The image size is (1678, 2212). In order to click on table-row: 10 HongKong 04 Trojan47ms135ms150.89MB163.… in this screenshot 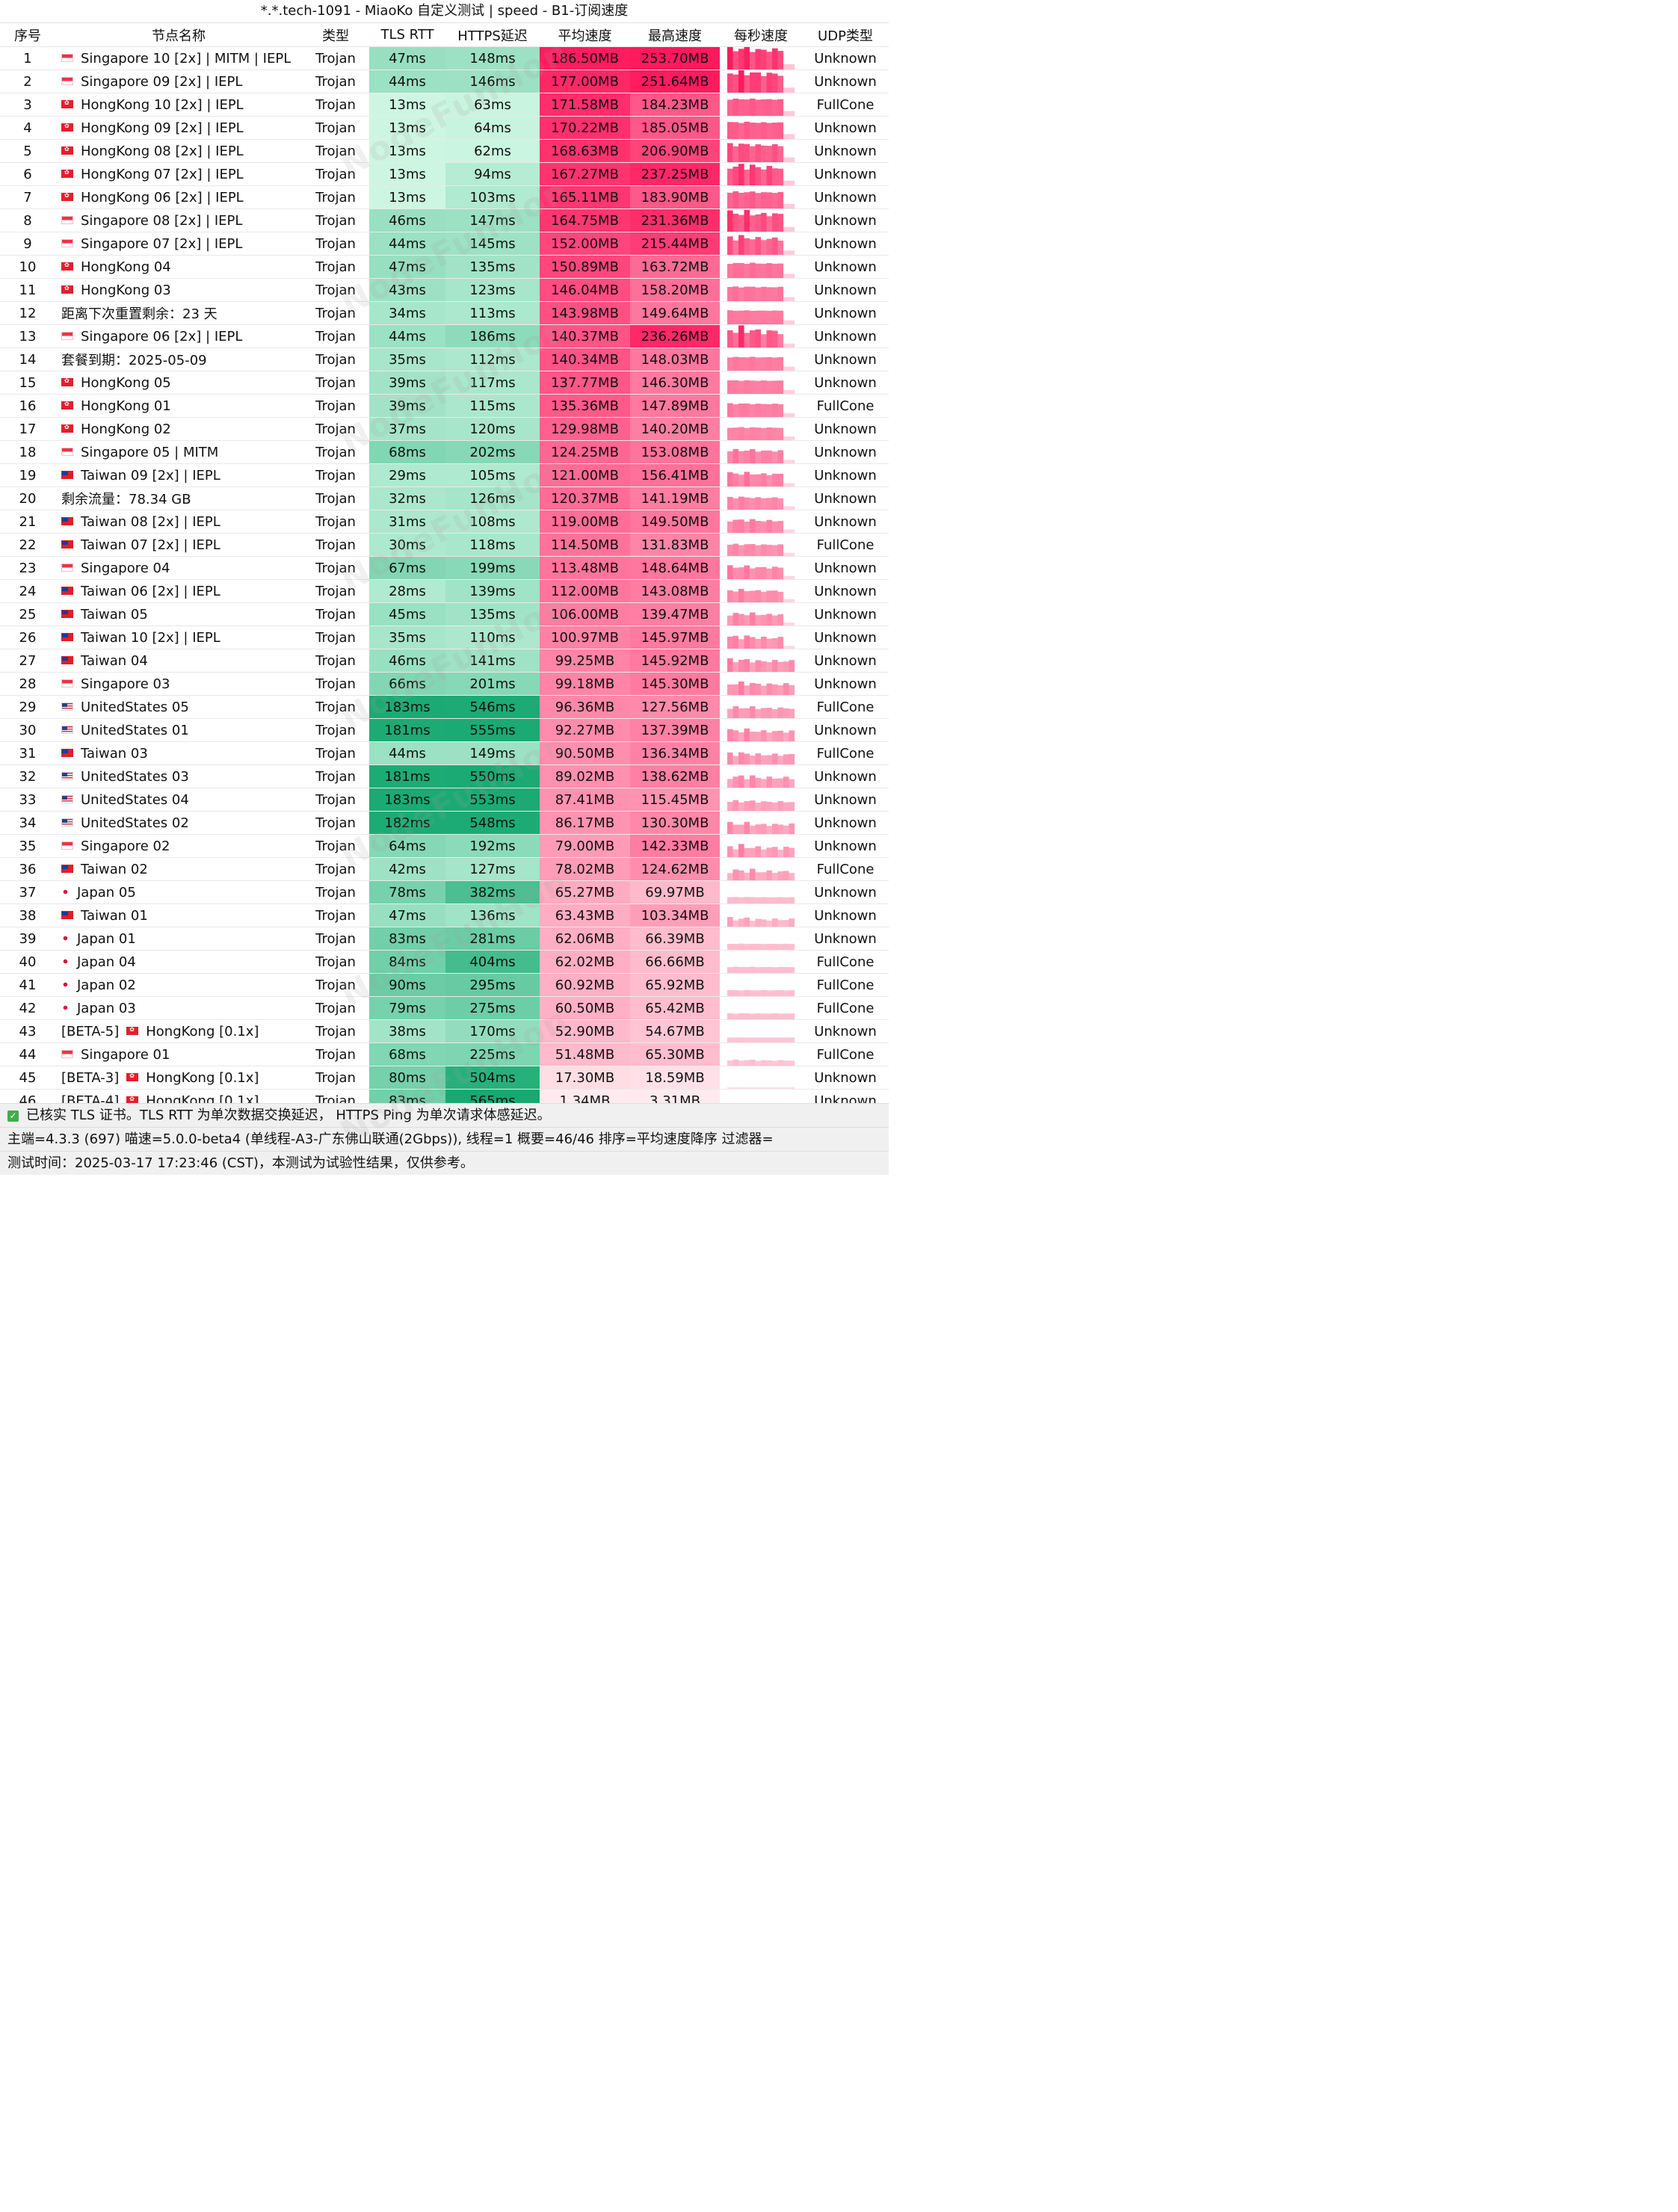, I will do `click(444, 267)`.